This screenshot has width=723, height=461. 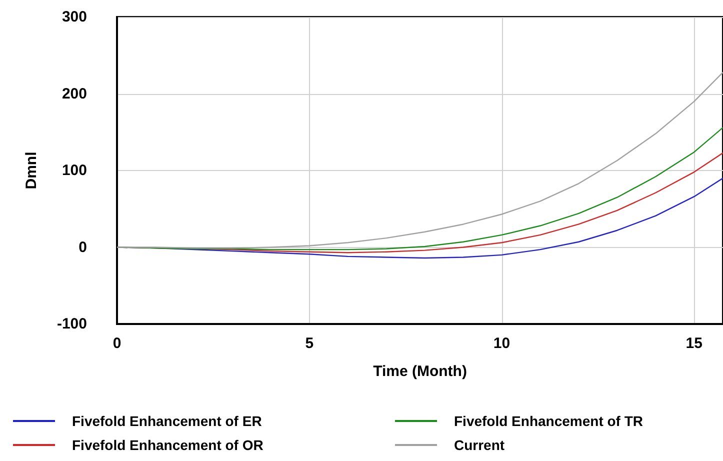 I want to click on y-tick-label: -100, so click(x=71, y=324).